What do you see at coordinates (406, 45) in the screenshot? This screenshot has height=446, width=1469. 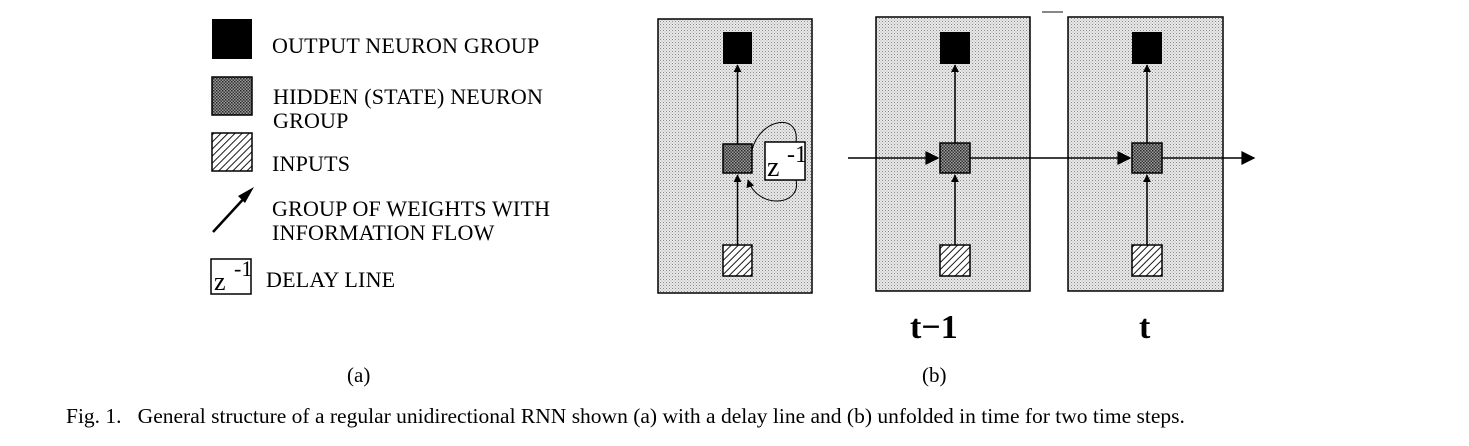 I see `legend-output-label: OUTPUT NEURON GROUP` at bounding box center [406, 45].